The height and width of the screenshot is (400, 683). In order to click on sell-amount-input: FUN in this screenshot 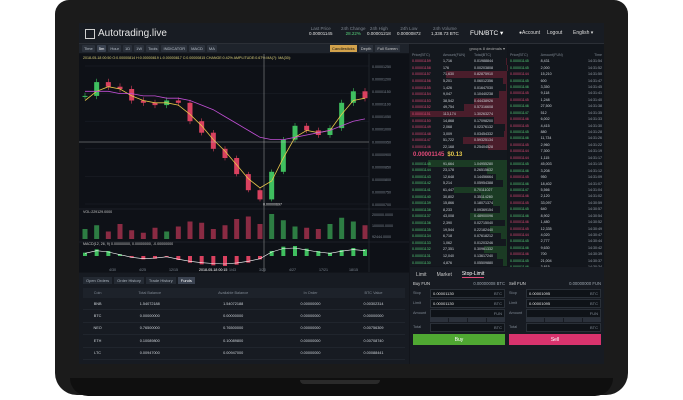, I will do `click(563, 313)`.